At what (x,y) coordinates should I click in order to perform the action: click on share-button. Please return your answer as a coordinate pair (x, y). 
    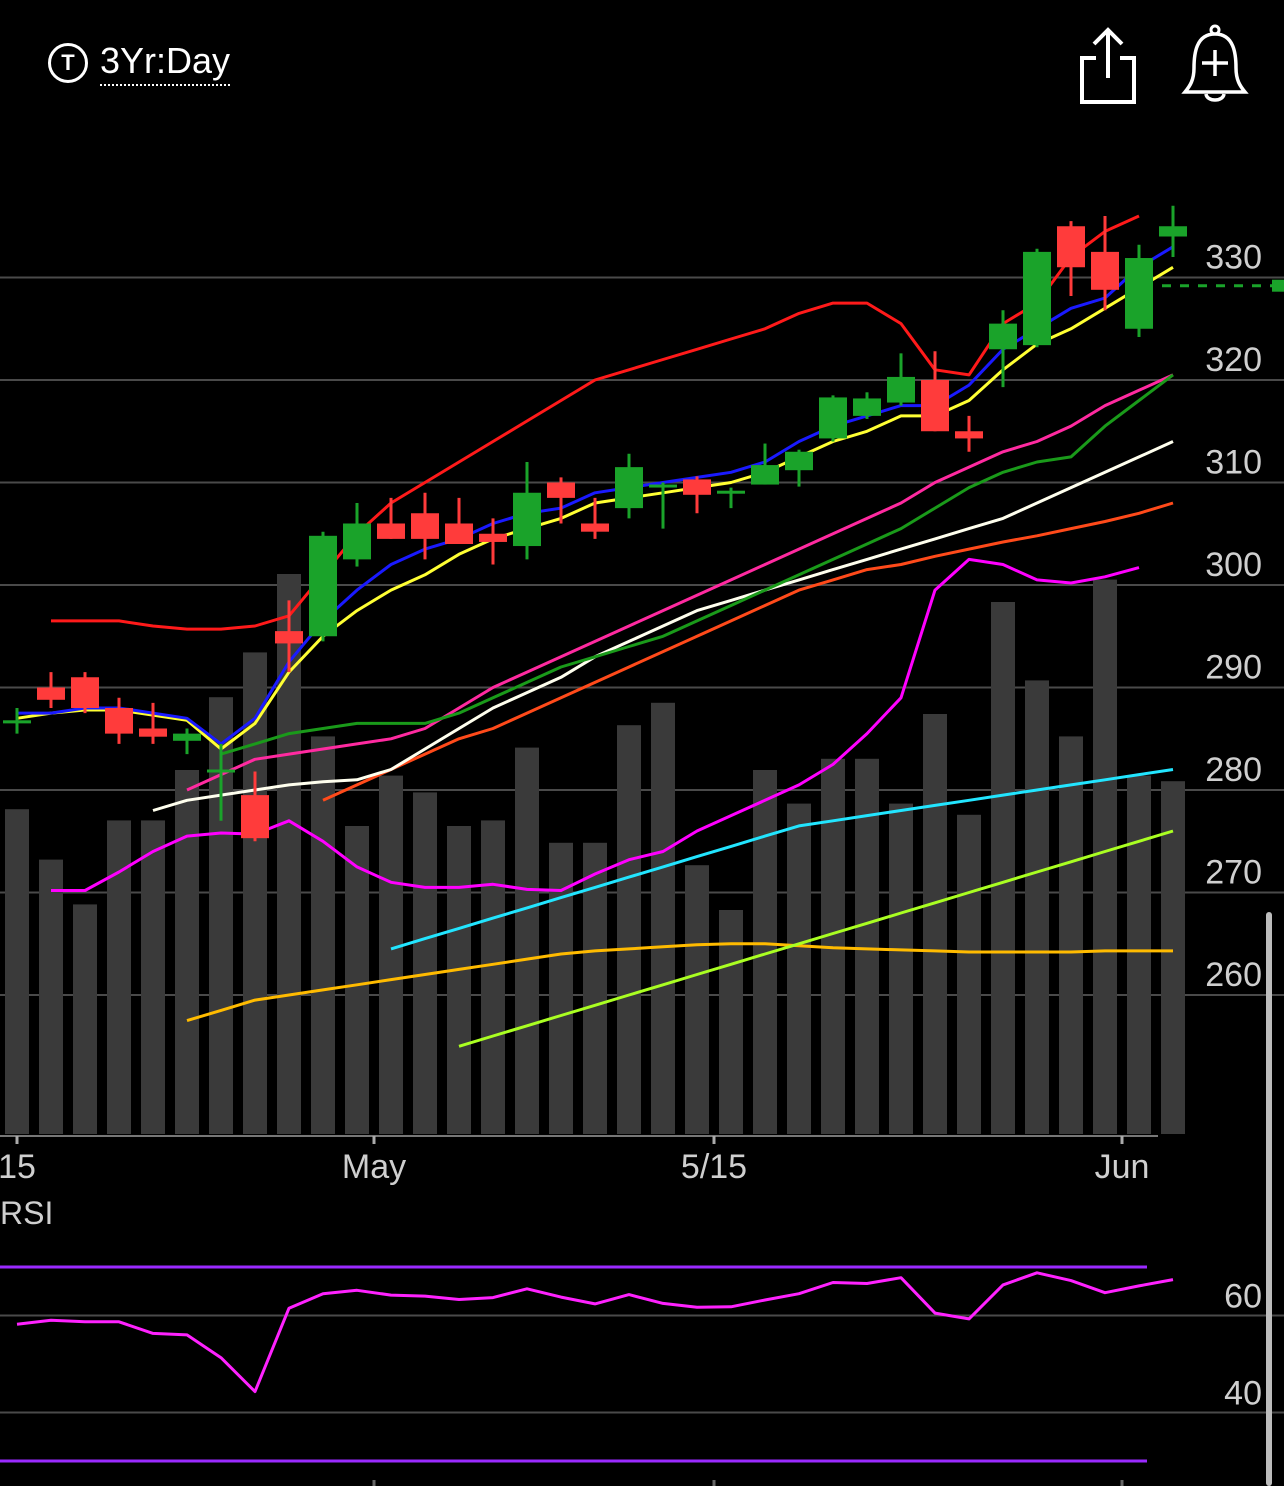
    Looking at the image, I should click on (1108, 66).